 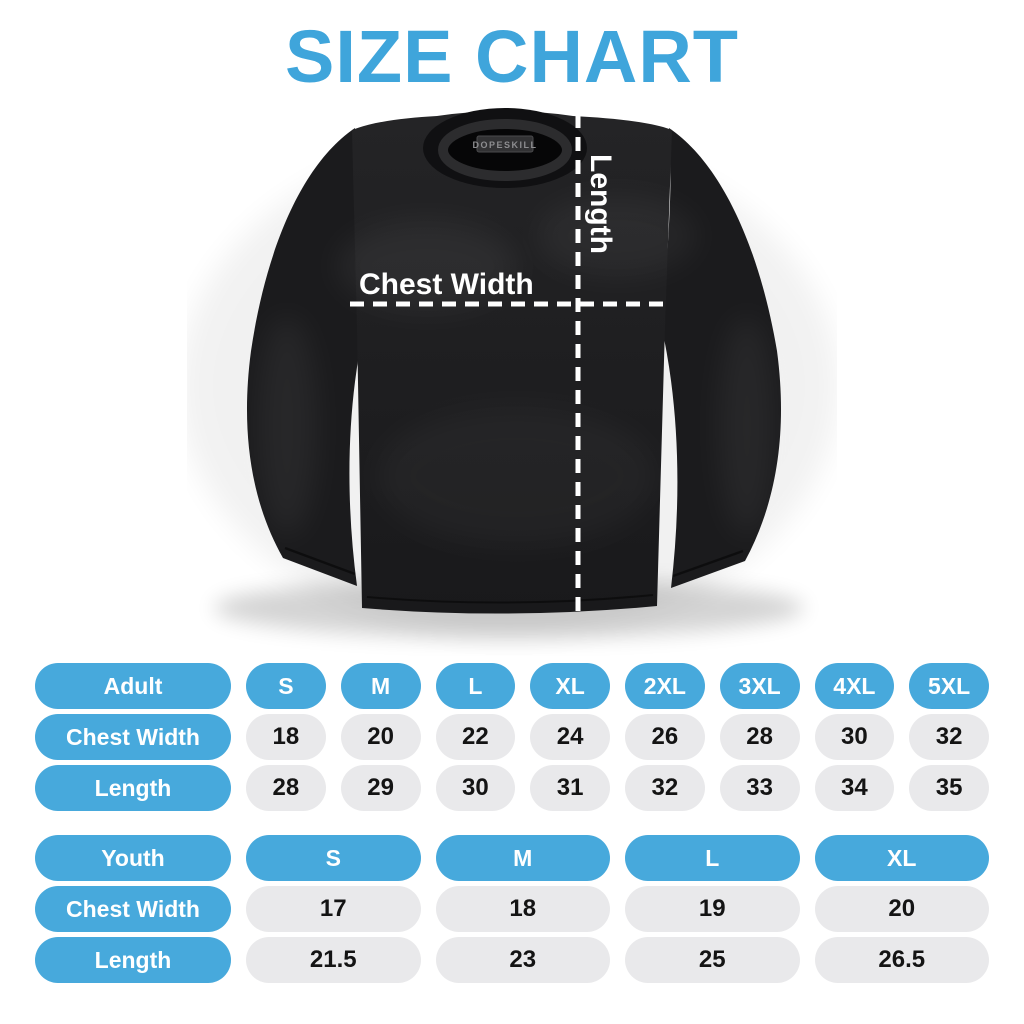 What do you see at coordinates (510, 599) in the screenshot?
I see `hem-seam` at bounding box center [510, 599].